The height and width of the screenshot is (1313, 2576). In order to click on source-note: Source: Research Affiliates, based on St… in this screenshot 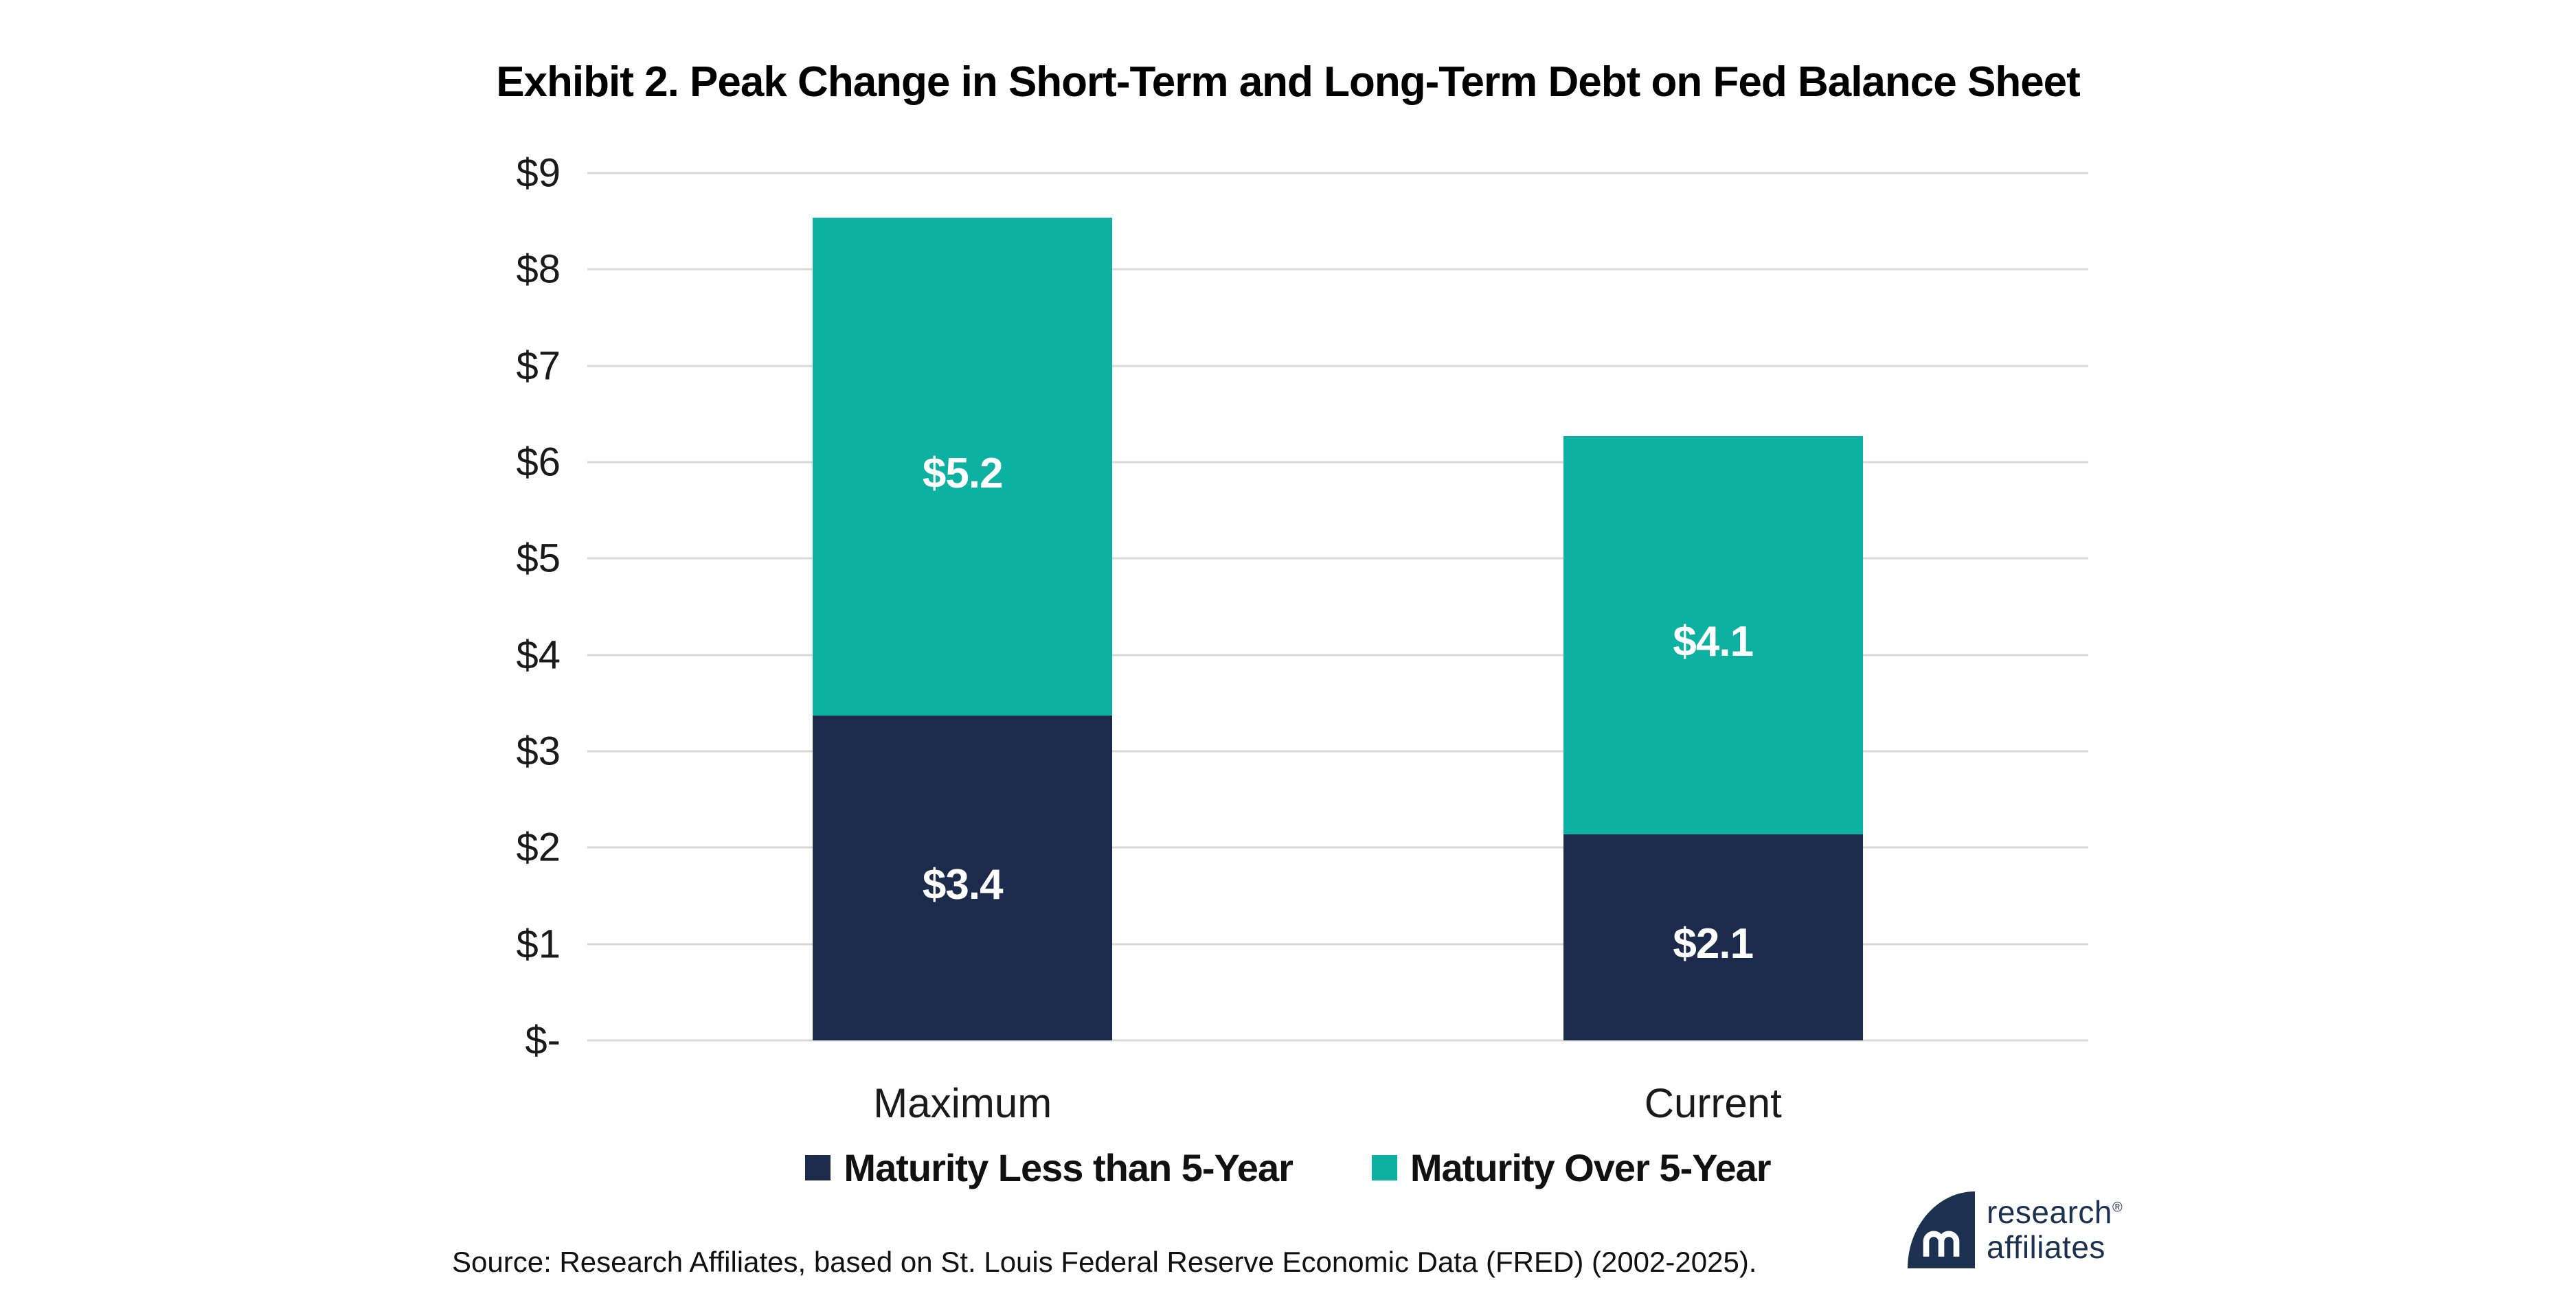, I will do `click(1104, 1262)`.